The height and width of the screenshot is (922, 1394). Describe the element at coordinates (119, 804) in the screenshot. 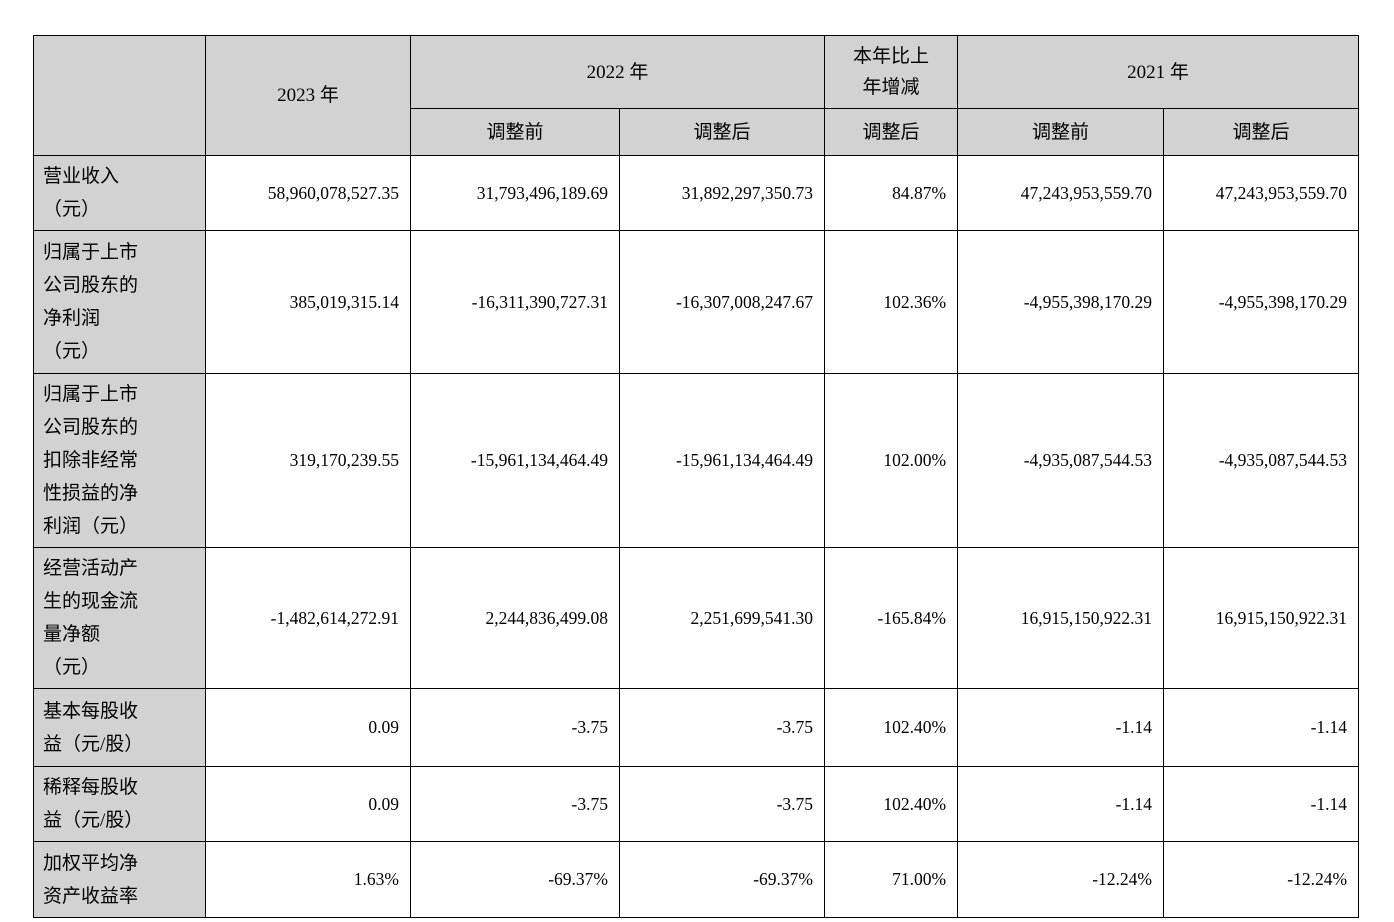

I see `row-label: 稀释每股收 益（元/股）` at that location.